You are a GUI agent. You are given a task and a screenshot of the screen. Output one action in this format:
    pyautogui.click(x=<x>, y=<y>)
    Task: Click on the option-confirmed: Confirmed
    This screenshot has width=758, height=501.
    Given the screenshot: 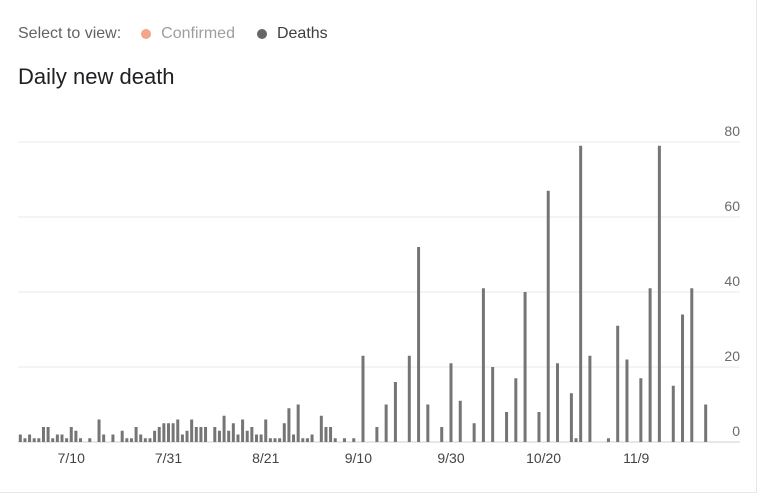 What is the action you would take?
    pyautogui.click(x=188, y=34)
    